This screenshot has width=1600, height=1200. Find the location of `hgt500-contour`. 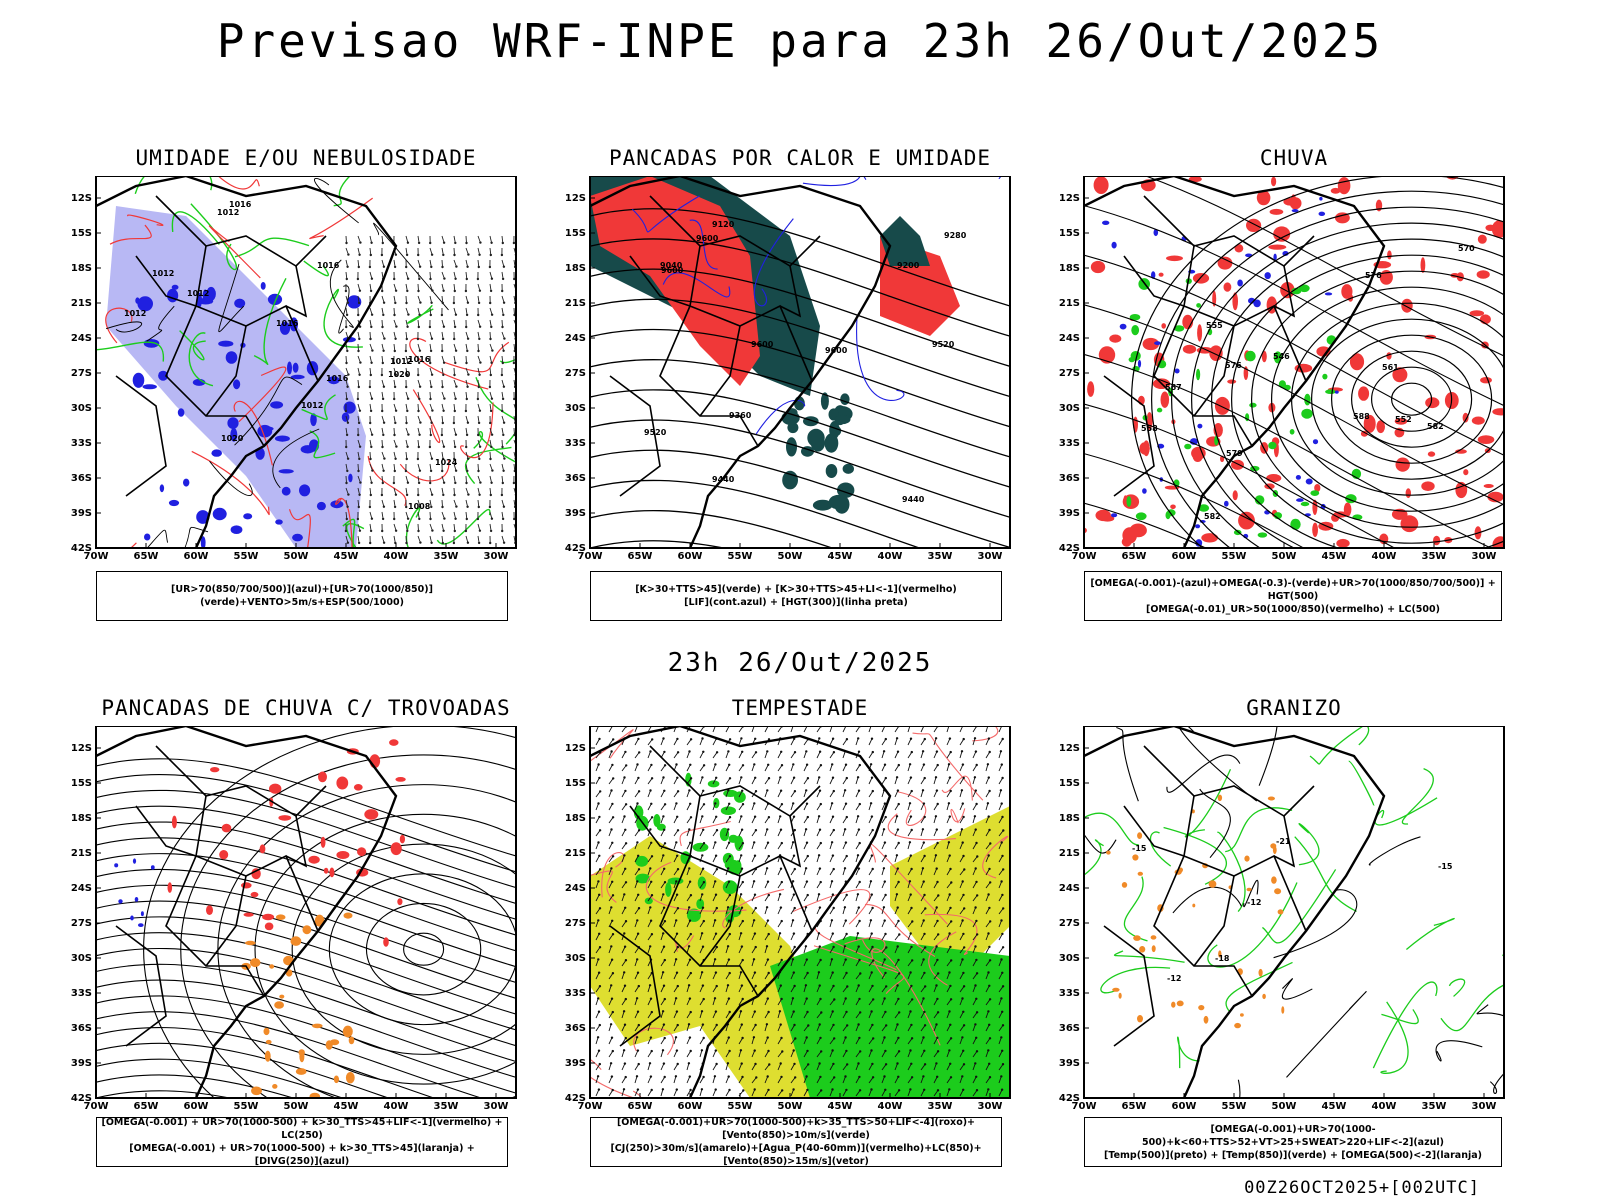

hgt500-contour is located at coordinates (1367, 399).